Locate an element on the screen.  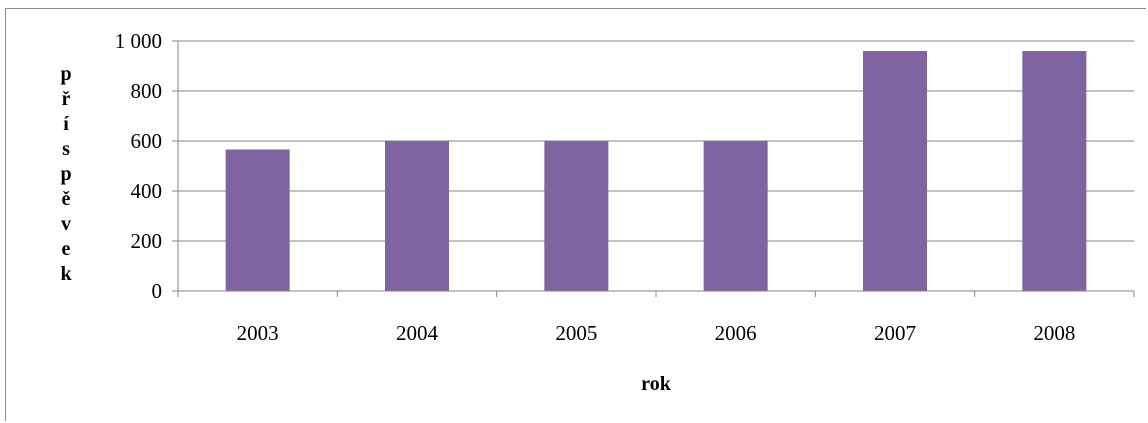
y-axis-title-letter: í is located at coordinates (66, 124).